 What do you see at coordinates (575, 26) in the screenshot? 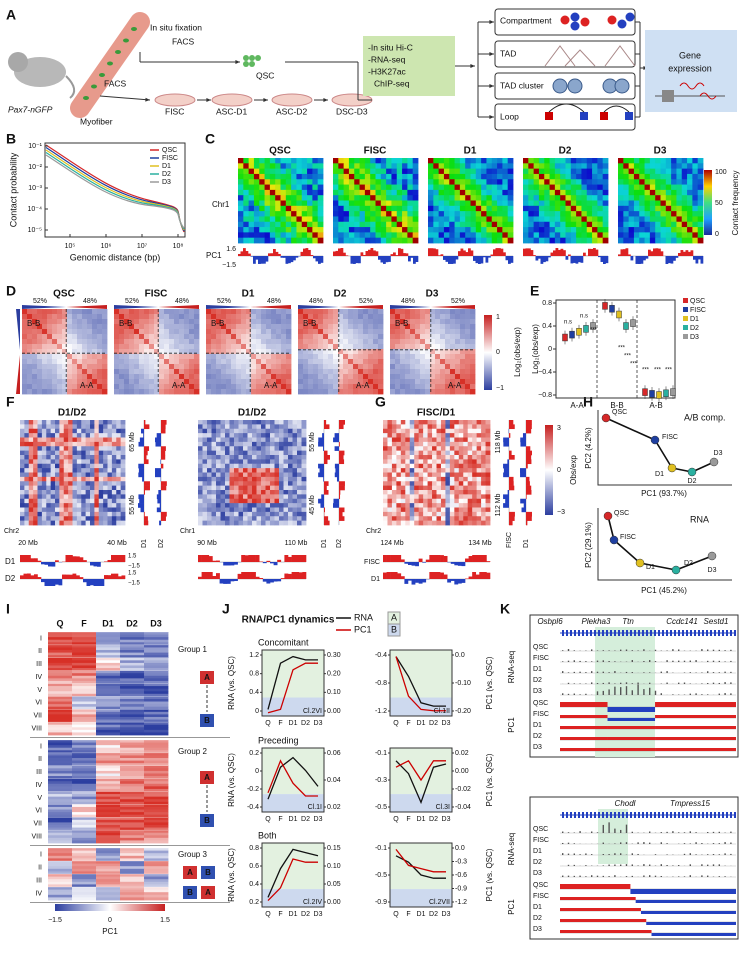
I see `compartment-icon` at bounding box center [575, 26].